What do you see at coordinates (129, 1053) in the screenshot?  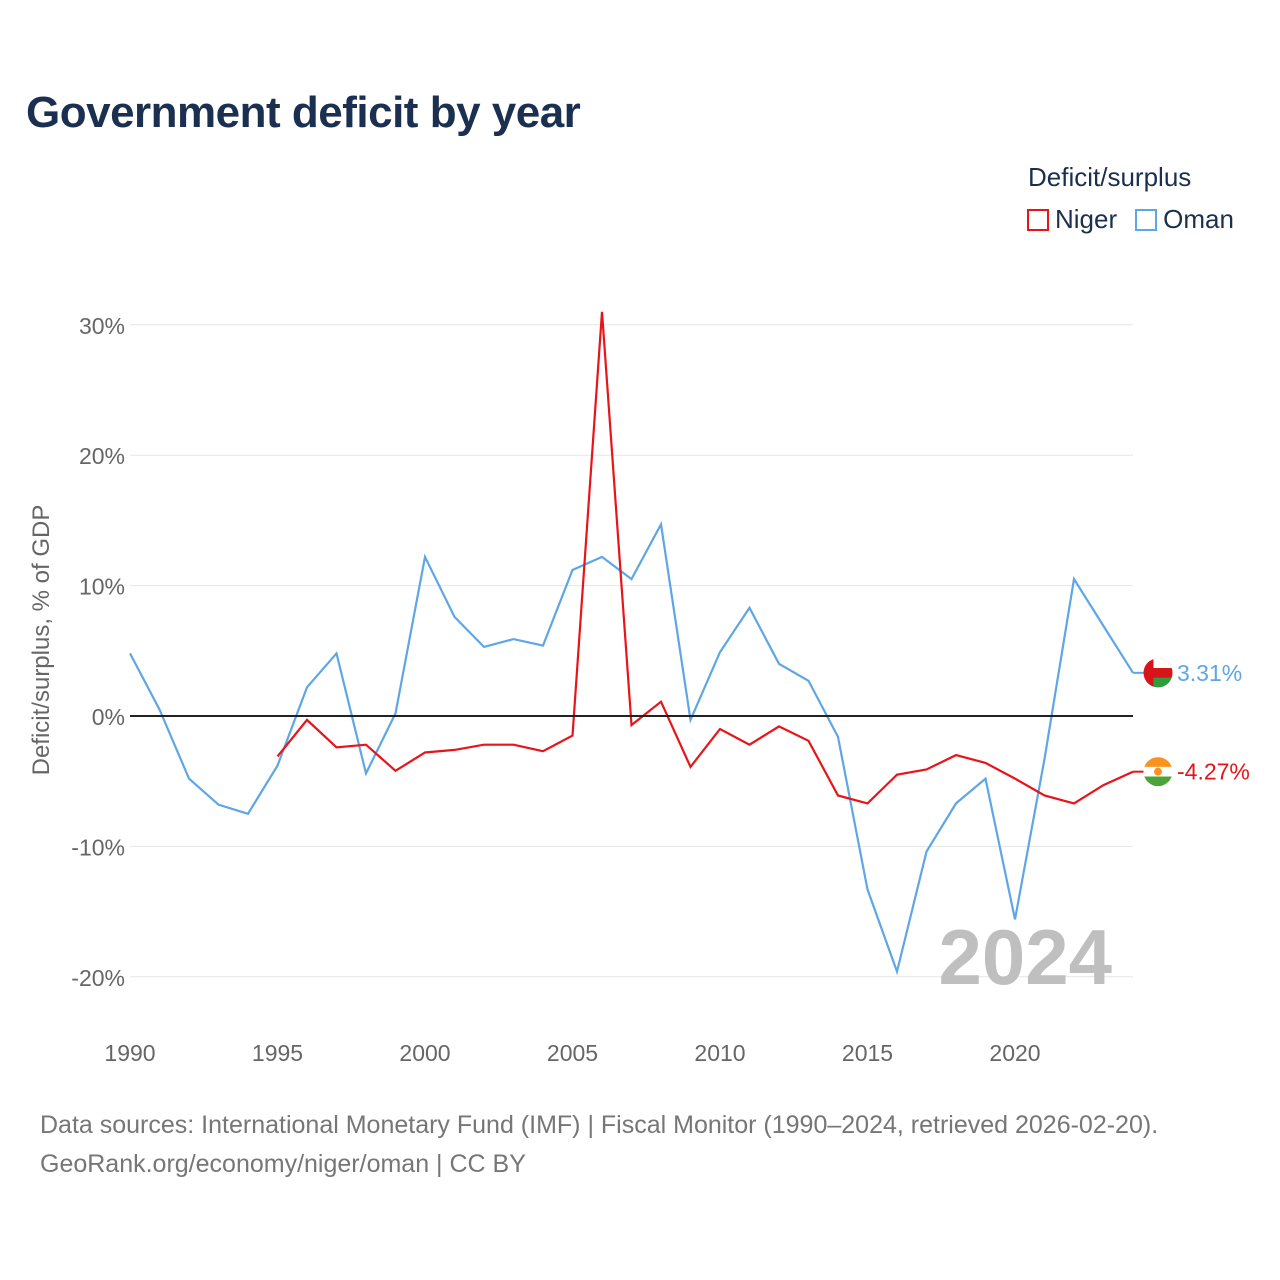 I see `x-tick-label: 1990` at bounding box center [129, 1053].